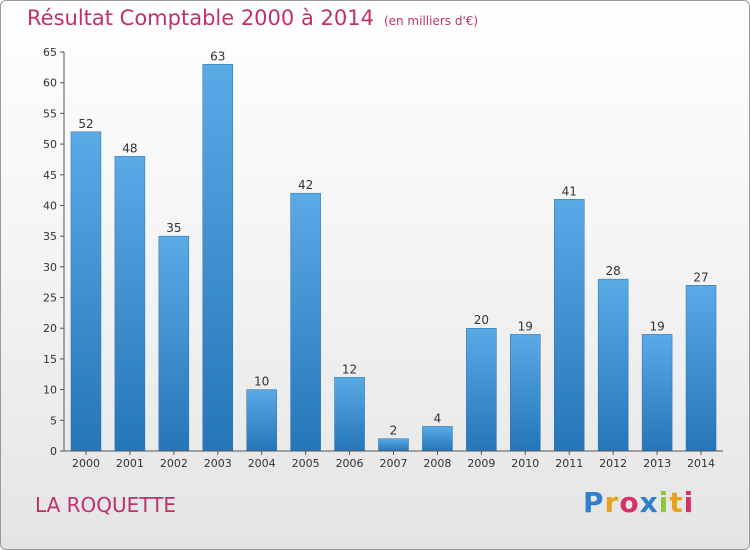 Image resolution: width=750 pixels, height=550 pixels. What do you see at coordinates (701, 368) in the screenshot?
I see `bar-2014` at bounding box center [701, 368].